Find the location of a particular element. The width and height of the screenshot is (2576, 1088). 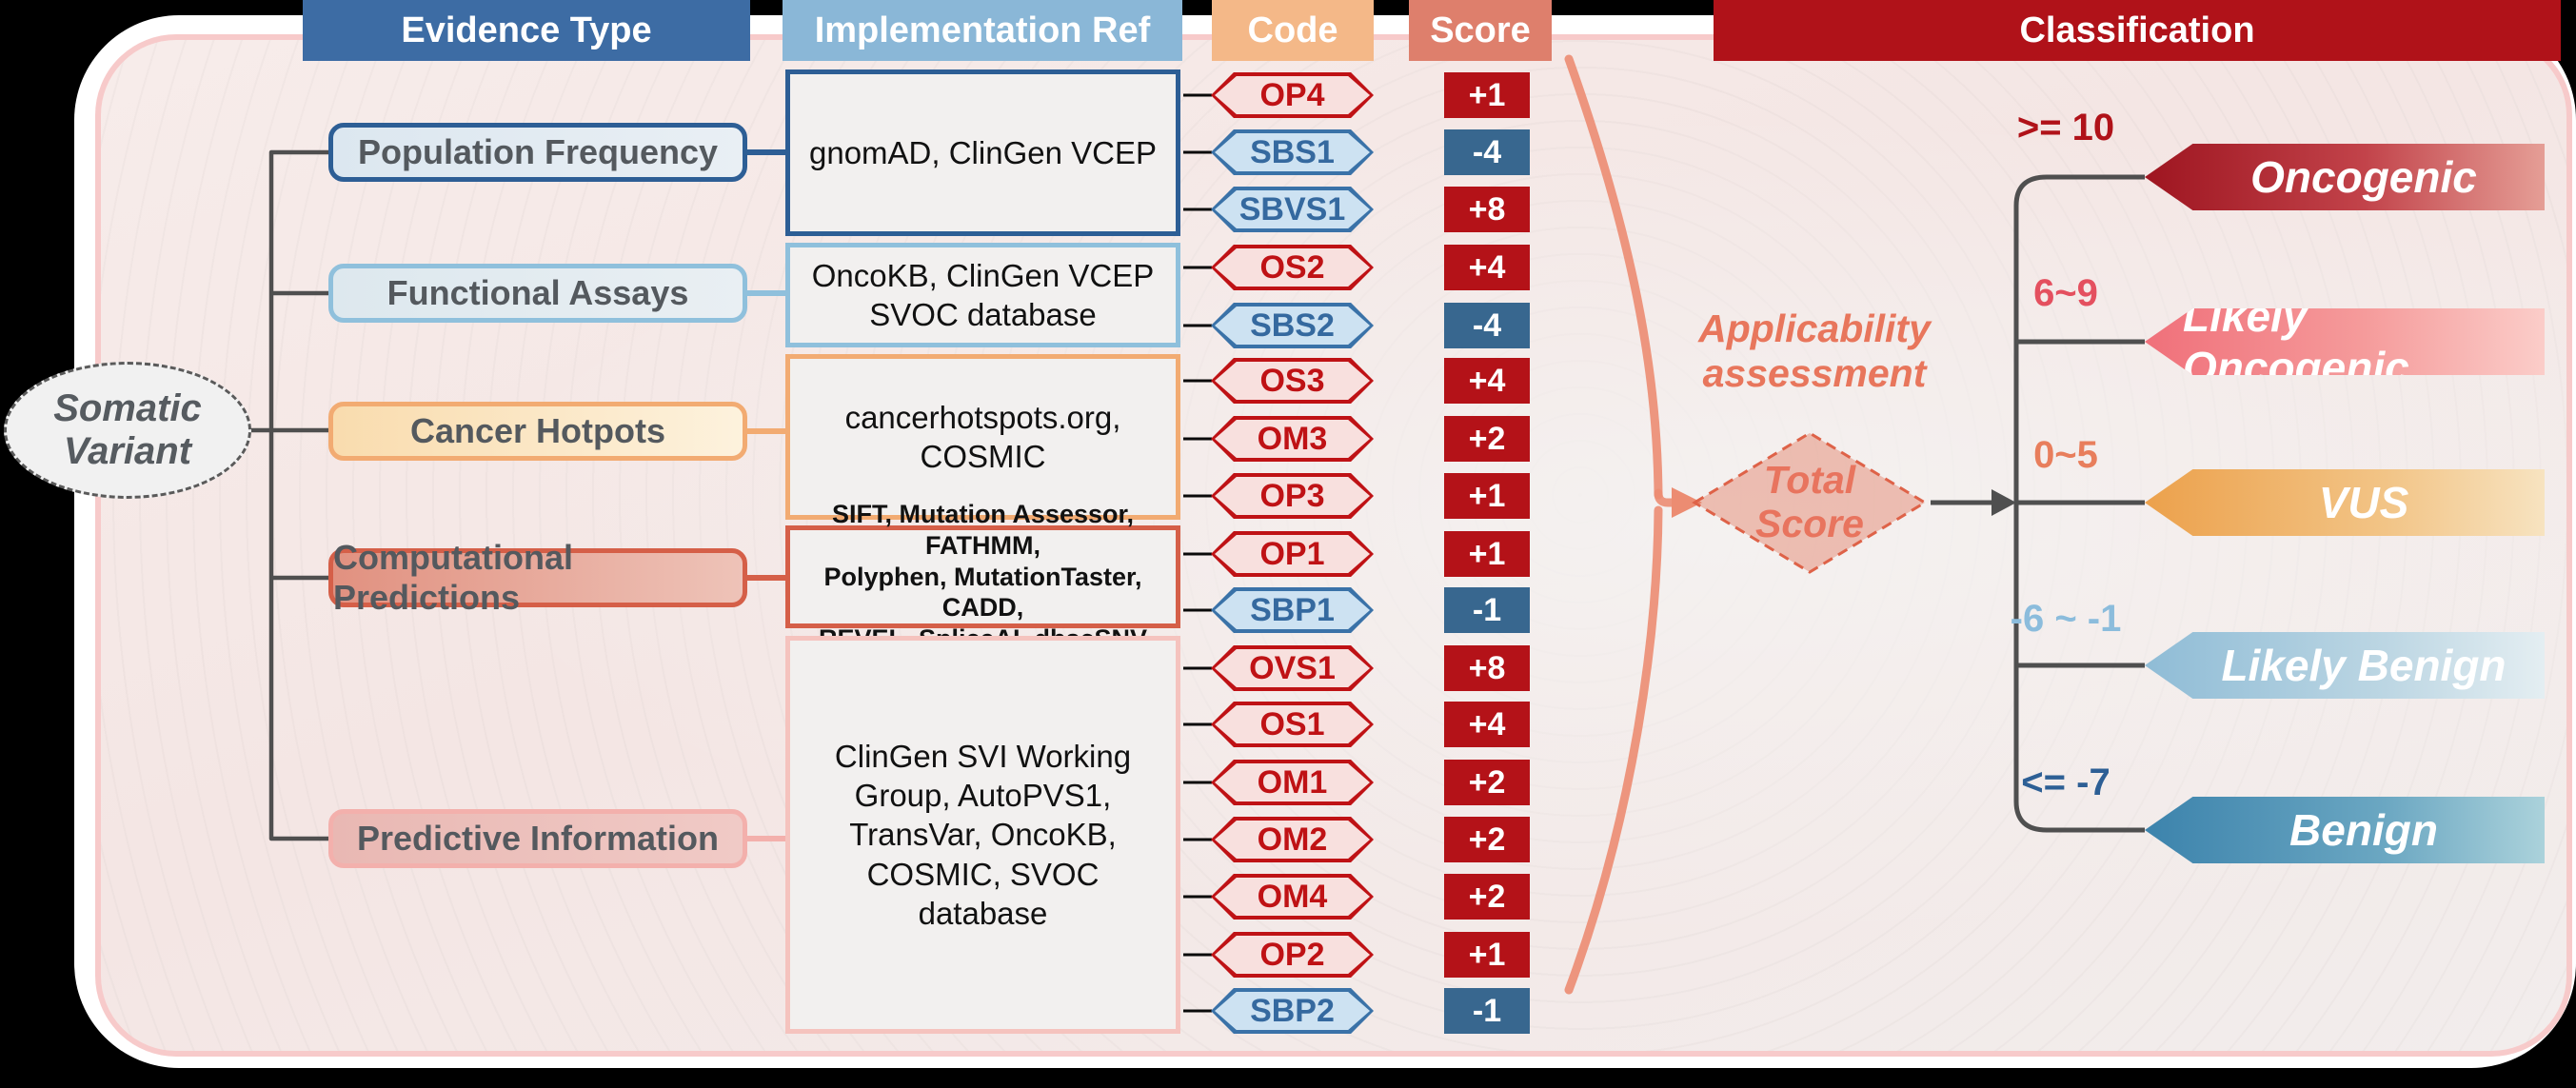

code-label: OM3 is located at coordinates (1292, 438).